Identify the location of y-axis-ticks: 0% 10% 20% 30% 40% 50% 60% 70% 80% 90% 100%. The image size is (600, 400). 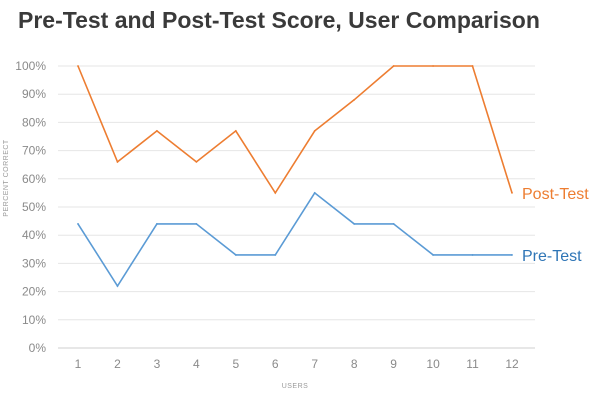
(30, 207).